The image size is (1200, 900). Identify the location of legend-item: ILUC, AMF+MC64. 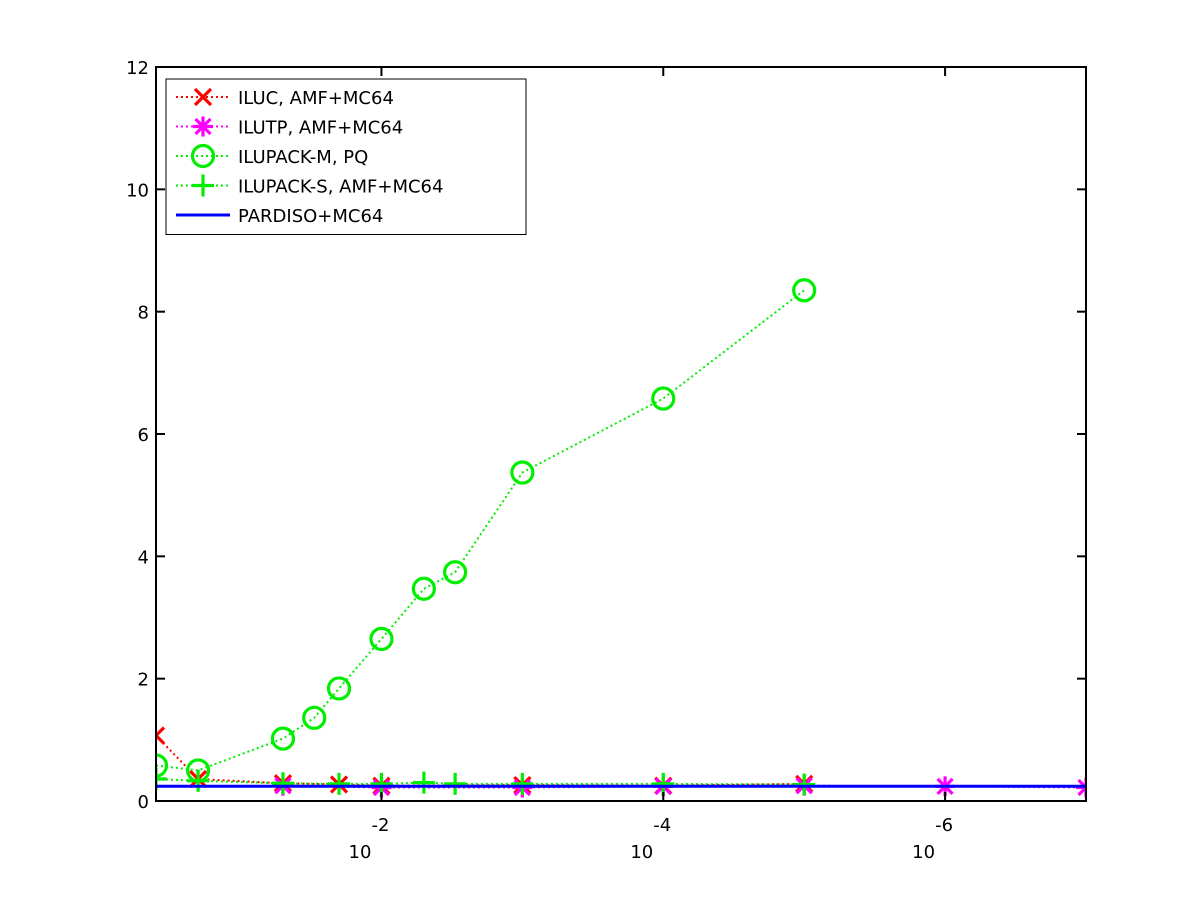
(285, 98).